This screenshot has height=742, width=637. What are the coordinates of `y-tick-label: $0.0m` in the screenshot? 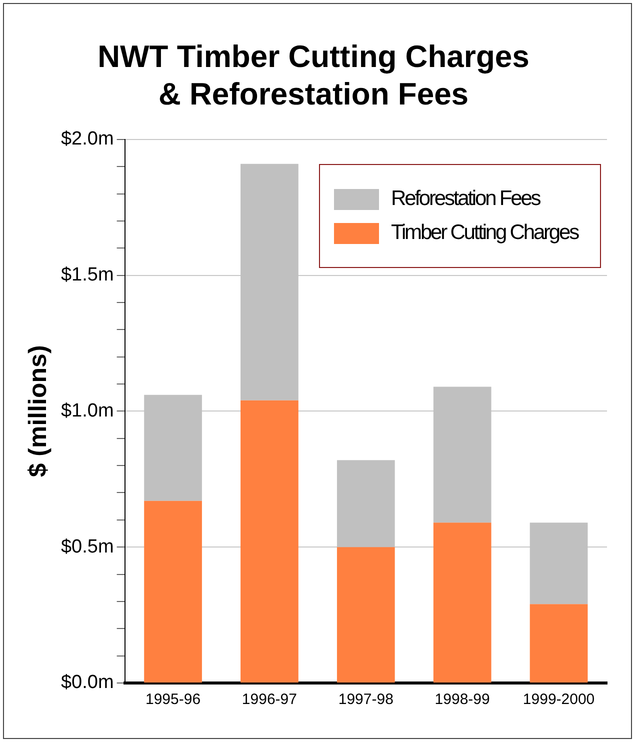 It's located at (87, 683).